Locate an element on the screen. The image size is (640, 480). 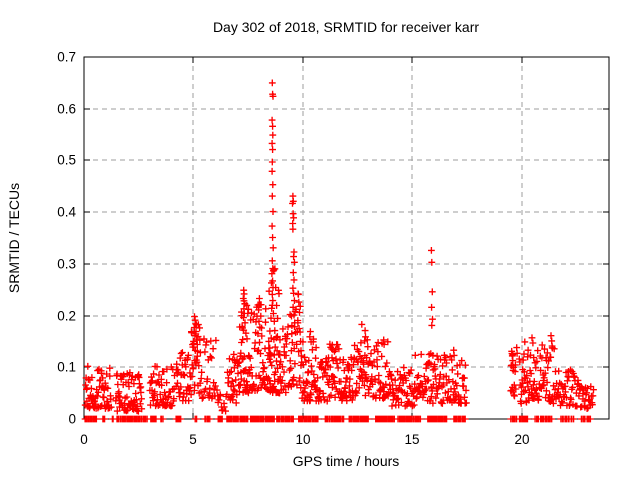
x-tick-label: 0 is located at coordinates (84, 439).